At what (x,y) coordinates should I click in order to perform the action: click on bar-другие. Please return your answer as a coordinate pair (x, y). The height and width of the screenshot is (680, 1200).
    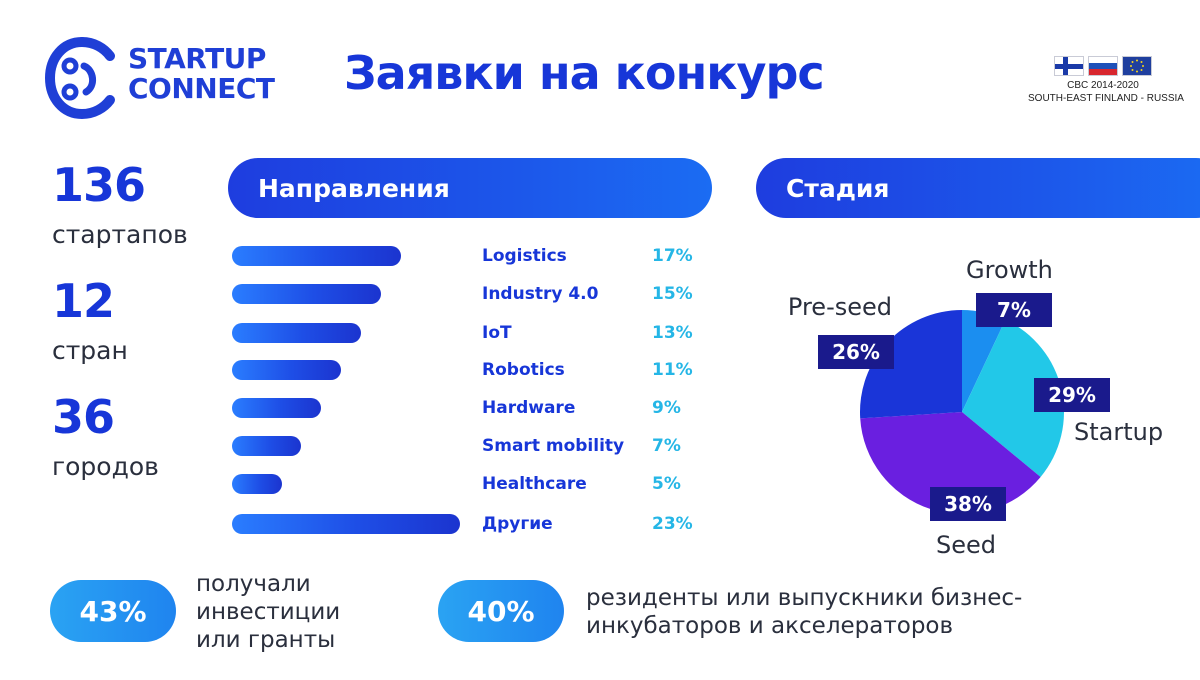
    Looking at the image, I should click on (346, 524).